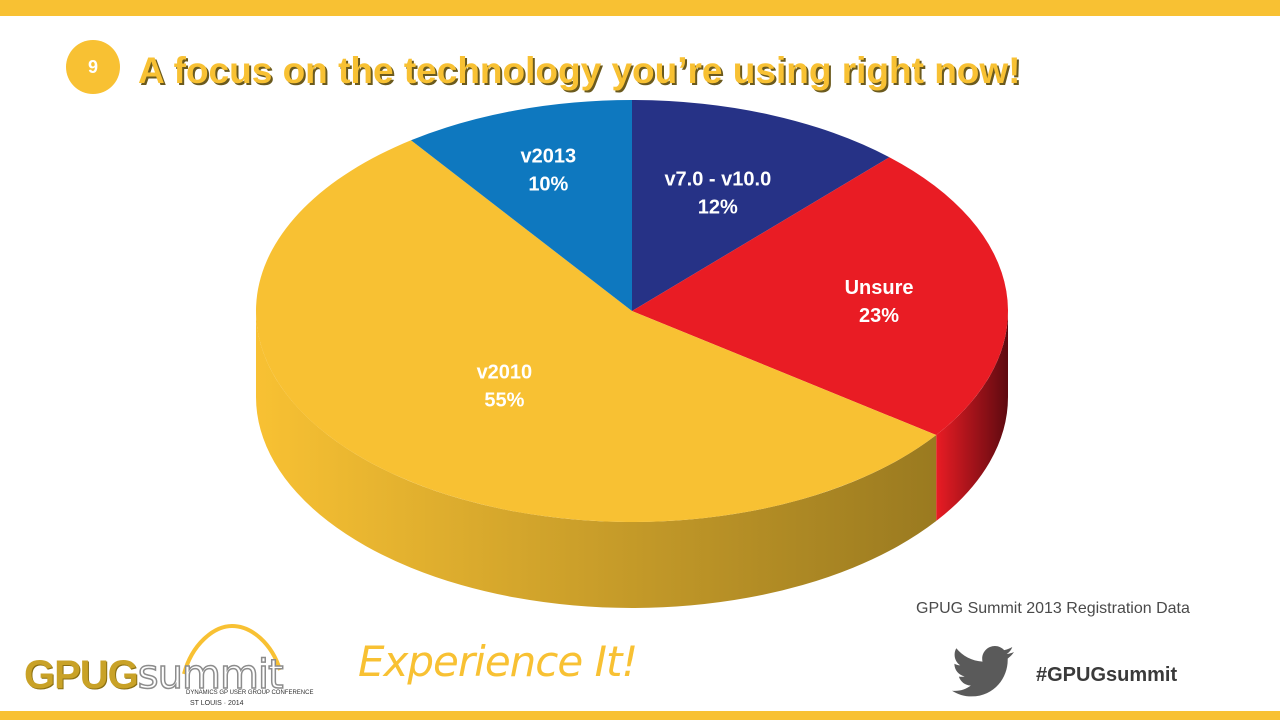 Image resolution: width=1280 pixels, height=720 pixels. I want to click on slice-percent-v2013: 10%, so click(548, 185).